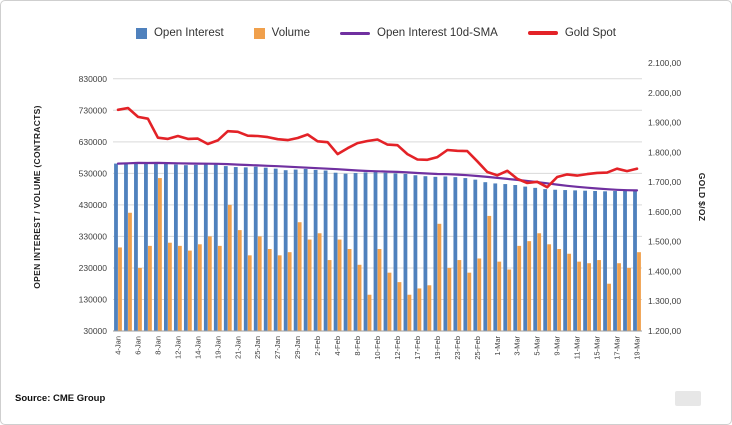 The width and height of the screenshot is (732, 425). I want to click on x-axis-tick-label: 6-Jan, so click(137, 345).